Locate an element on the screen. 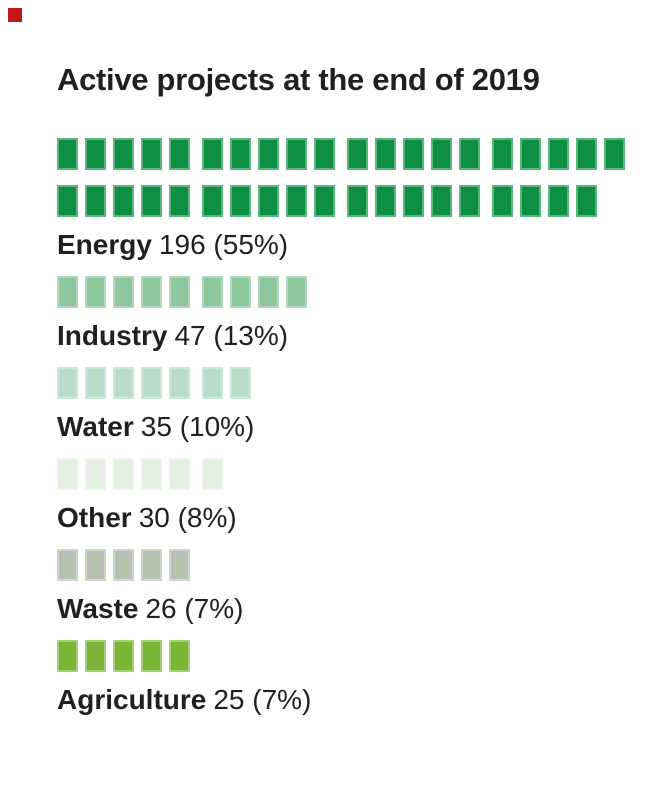  category-name: Water is located at coordinates (95, 426).